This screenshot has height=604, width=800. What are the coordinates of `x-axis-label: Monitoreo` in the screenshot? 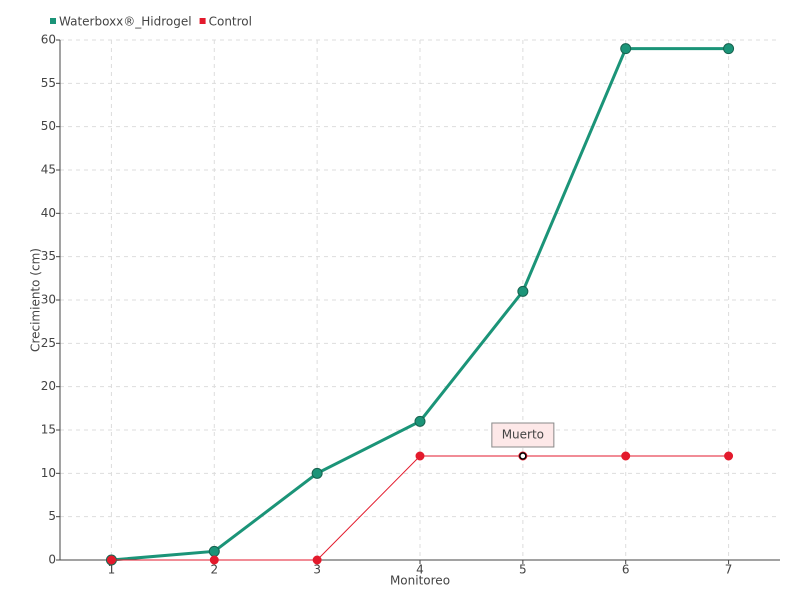 It's located at (420, 581).